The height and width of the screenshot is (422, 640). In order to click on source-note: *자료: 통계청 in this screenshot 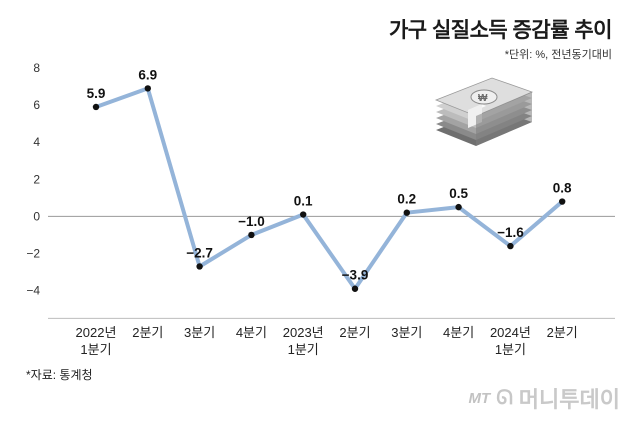, I will do `click(59, 375)`.